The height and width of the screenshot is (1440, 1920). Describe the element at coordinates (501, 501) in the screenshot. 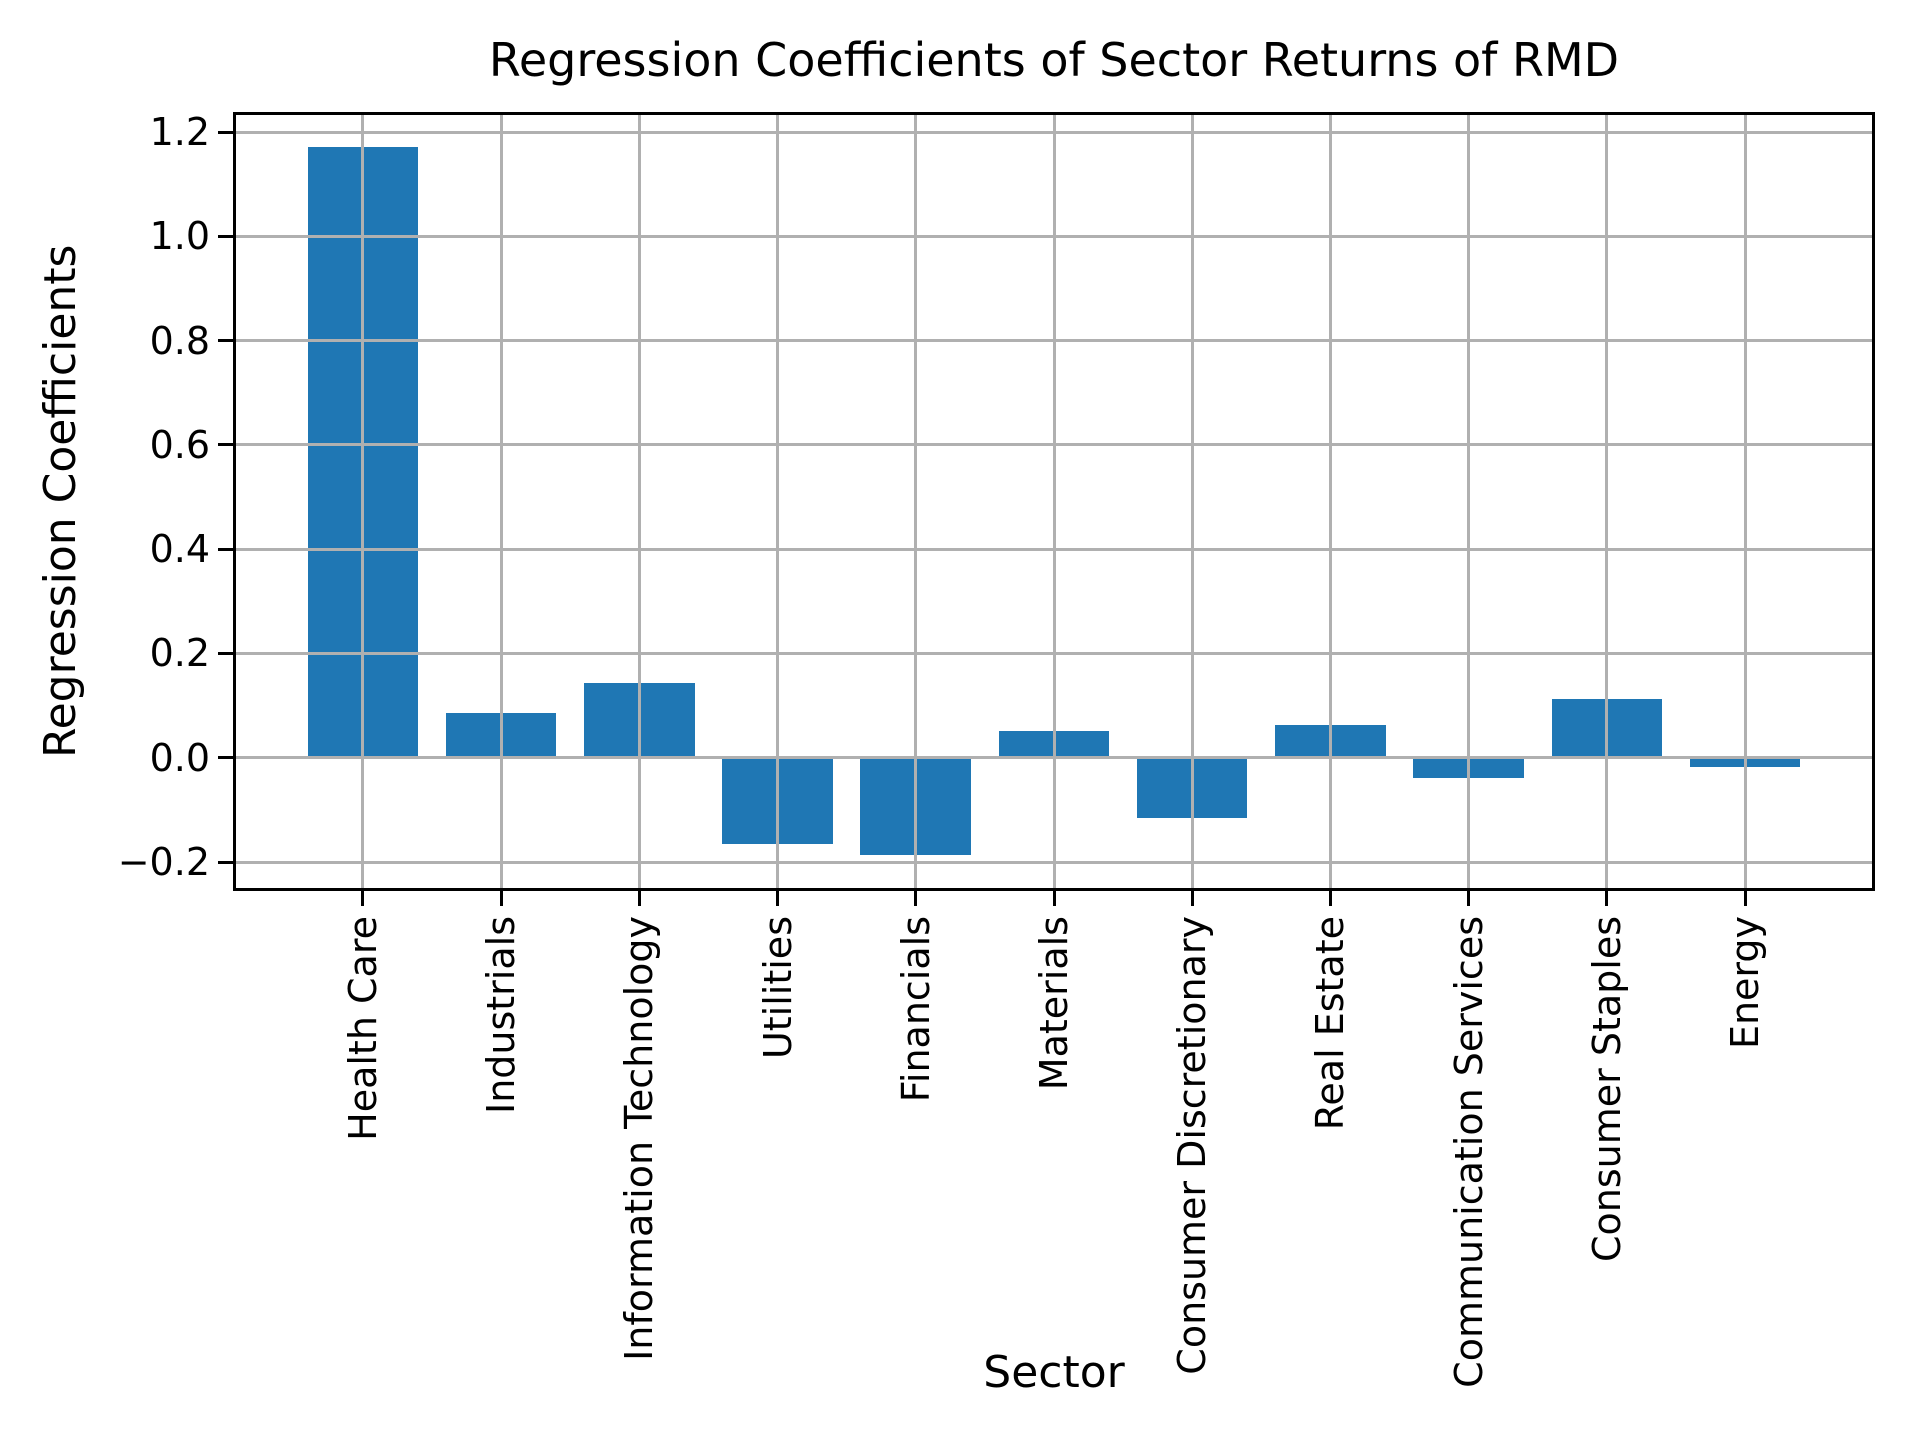

I see `gridline-x-industrials` at that location.